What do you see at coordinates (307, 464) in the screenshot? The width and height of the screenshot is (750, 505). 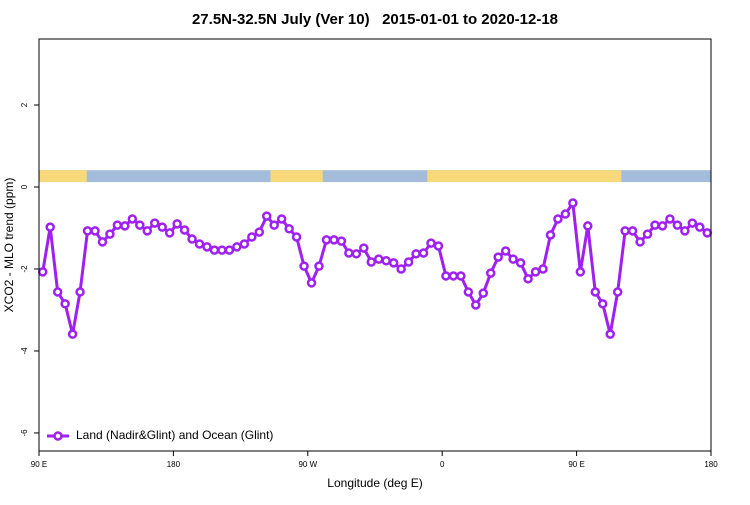 I see `x-tick-label: 90 W` at bounding box center [307, 464].